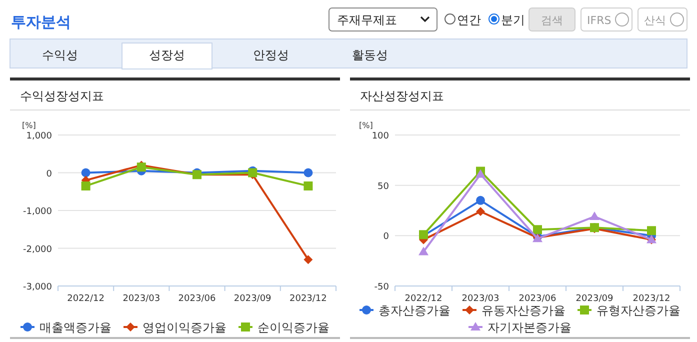  Describe the element at coordinates (167, 55) in the screenshot. I see `text: 성장성` at that location.